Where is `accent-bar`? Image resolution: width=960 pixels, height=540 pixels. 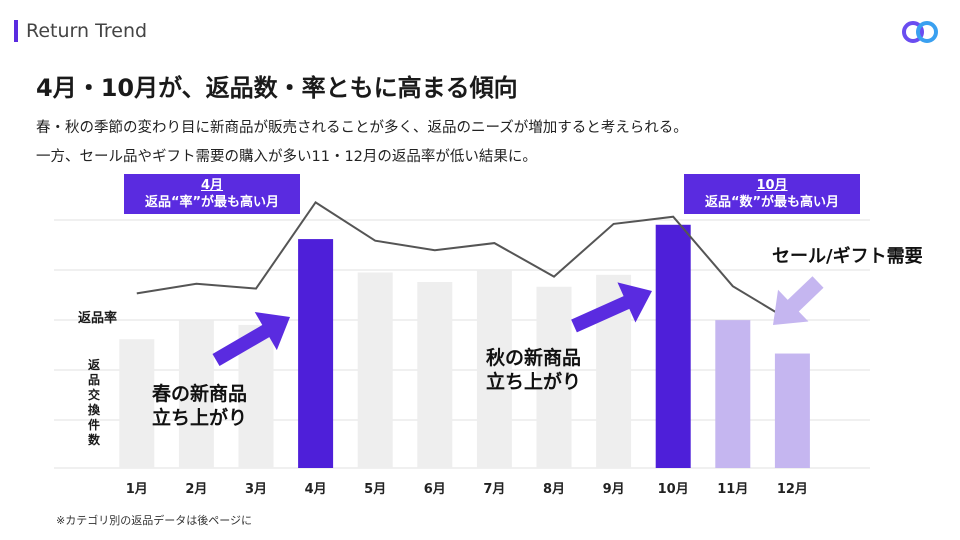 accent-bar is located at coordinates (16, 31).